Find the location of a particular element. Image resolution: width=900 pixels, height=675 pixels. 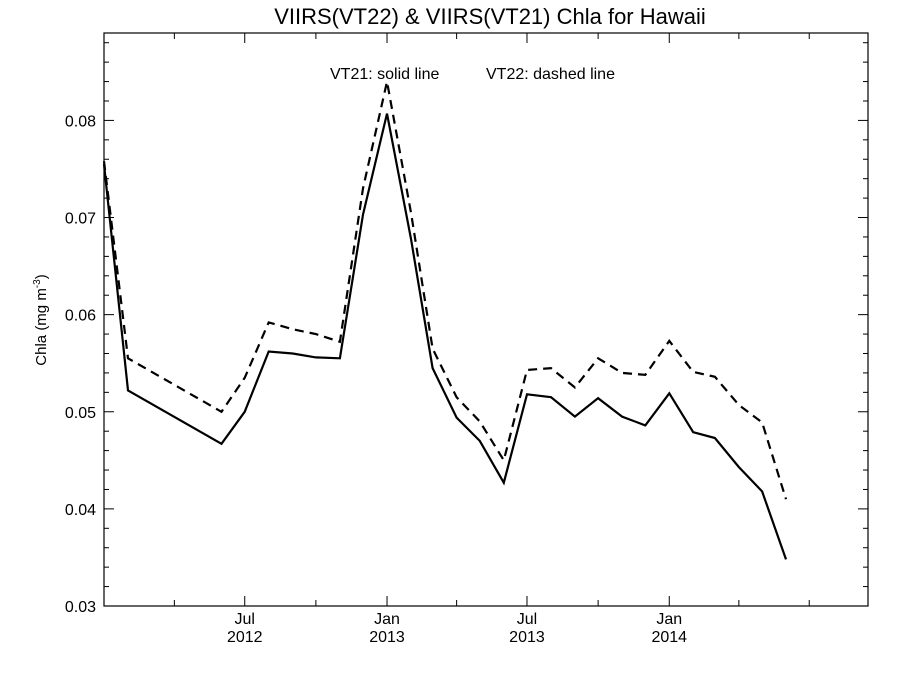

y-axis-label: Chla (mg m-3) is located at coordinates (41, 319).